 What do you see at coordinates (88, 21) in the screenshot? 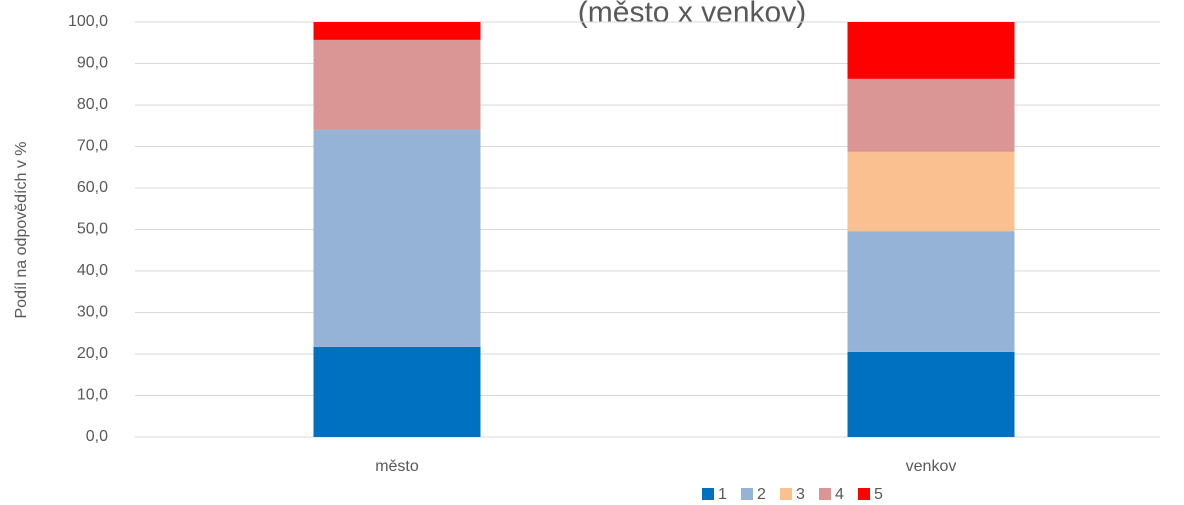
I see `y-tick-label: 100,0` at bounding box center [88, 21].